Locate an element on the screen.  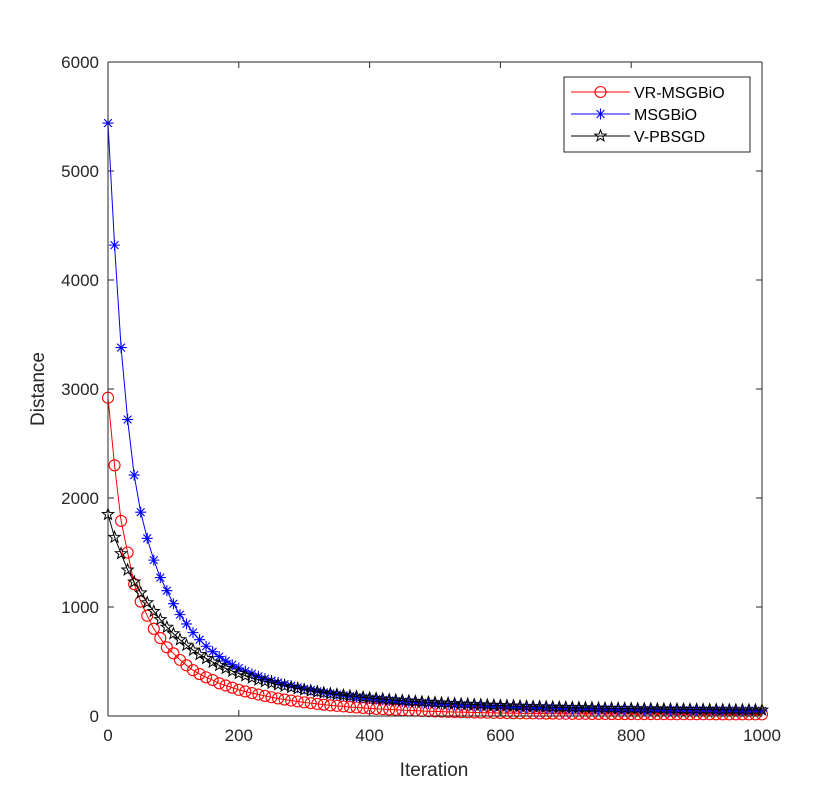
y-tick-label: 3000 is located at coordinates (80, 389).